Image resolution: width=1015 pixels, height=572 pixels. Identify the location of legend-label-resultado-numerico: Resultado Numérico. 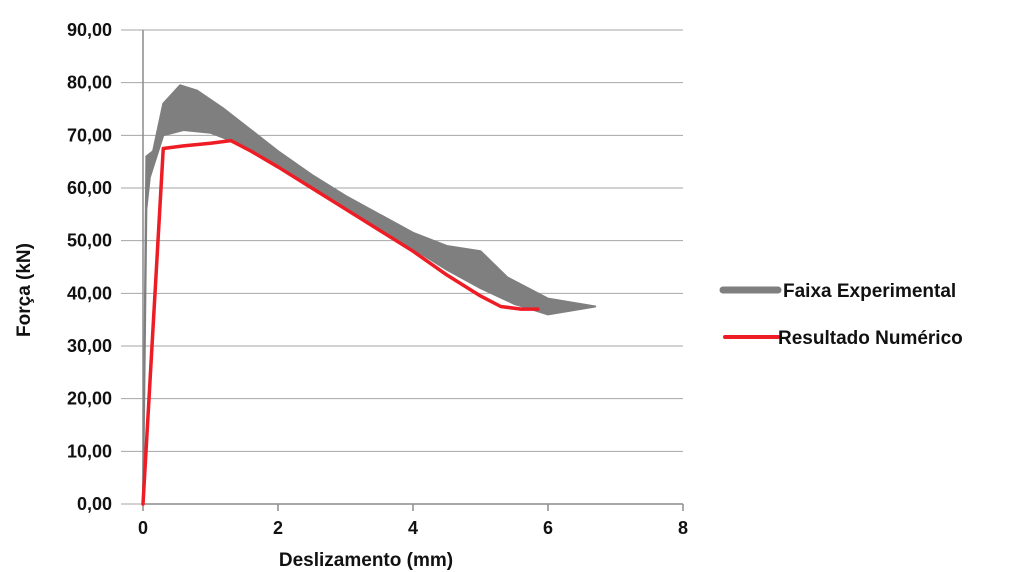
(870, 338).